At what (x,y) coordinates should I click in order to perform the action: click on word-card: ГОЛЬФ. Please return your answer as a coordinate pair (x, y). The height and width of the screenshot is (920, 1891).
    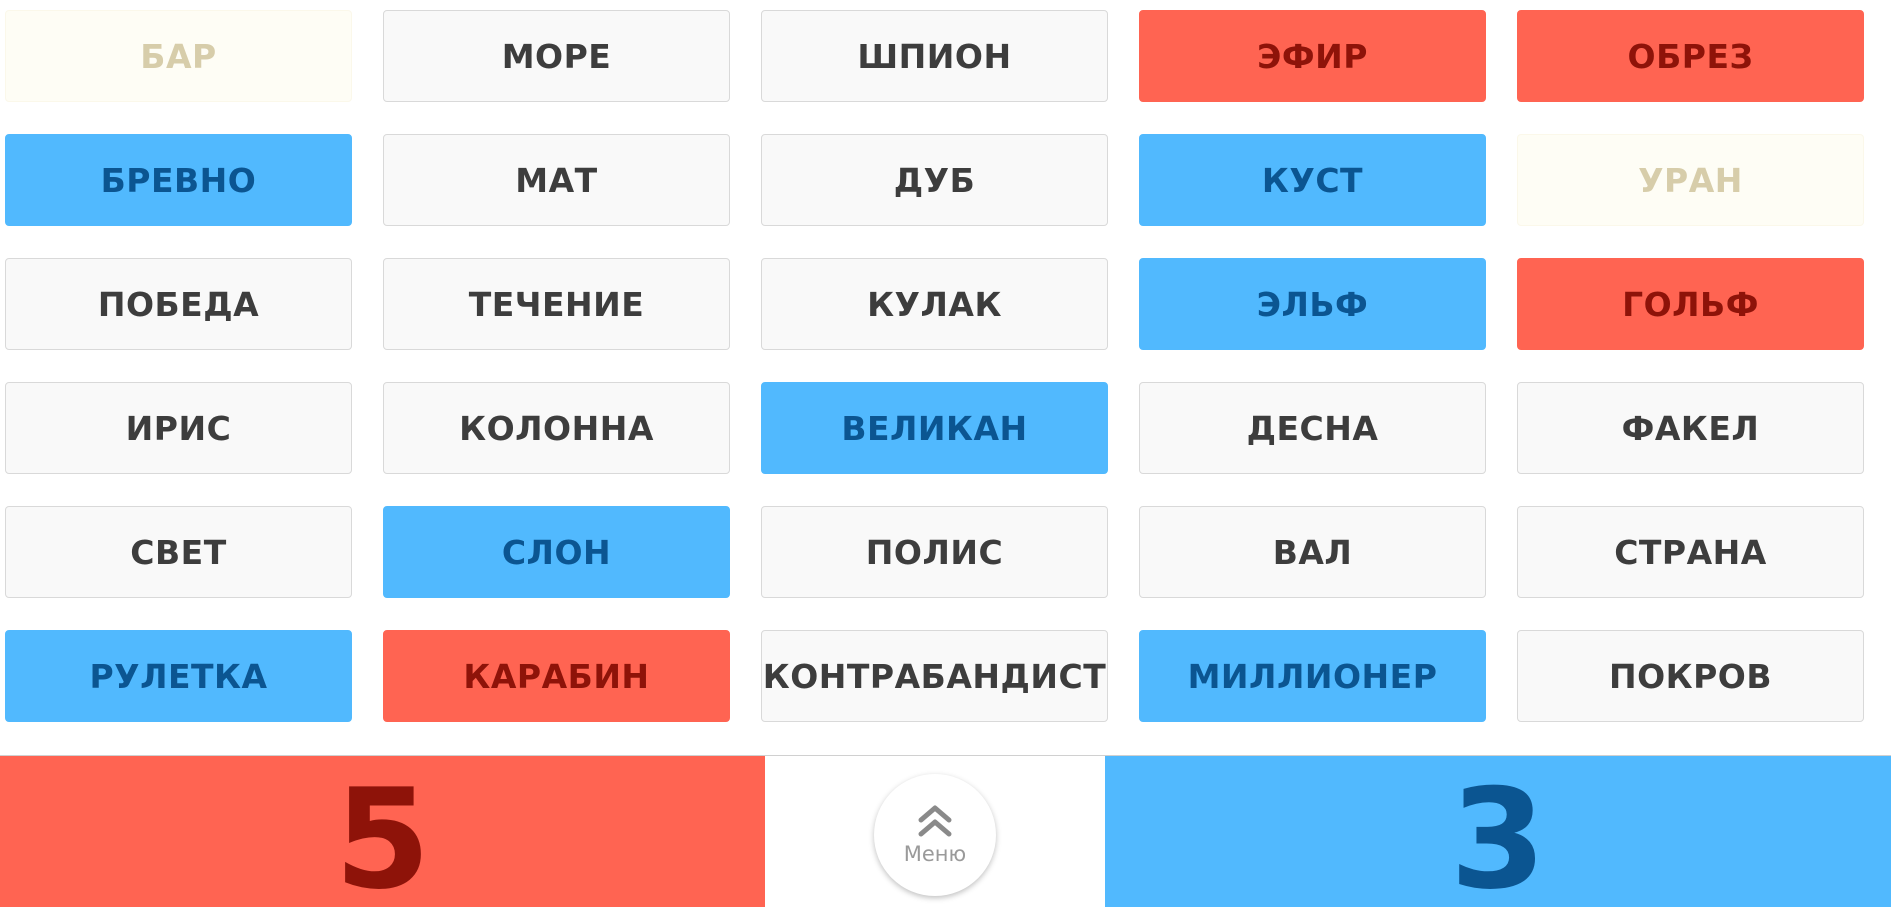
    Looking at the image, I should click on (1690, 304).